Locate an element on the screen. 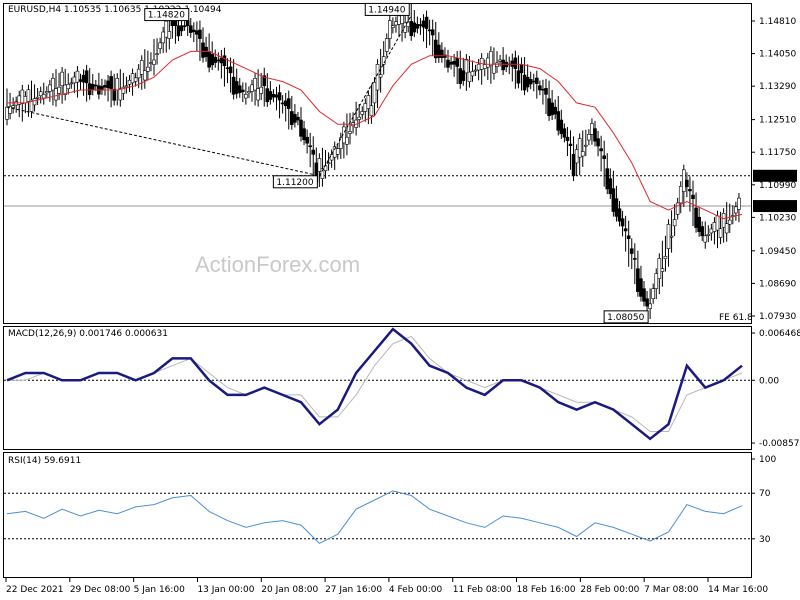  price-annotation-label: 1.14820 is located at coordinates (166, 16).